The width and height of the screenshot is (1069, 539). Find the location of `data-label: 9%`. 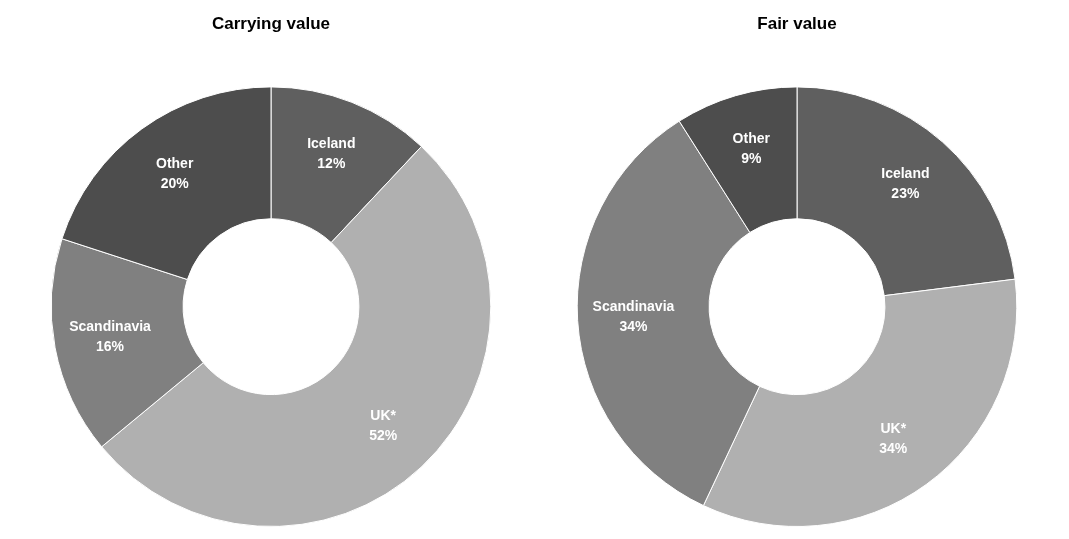

data-label: 9% is located at coordinates (751, 158).